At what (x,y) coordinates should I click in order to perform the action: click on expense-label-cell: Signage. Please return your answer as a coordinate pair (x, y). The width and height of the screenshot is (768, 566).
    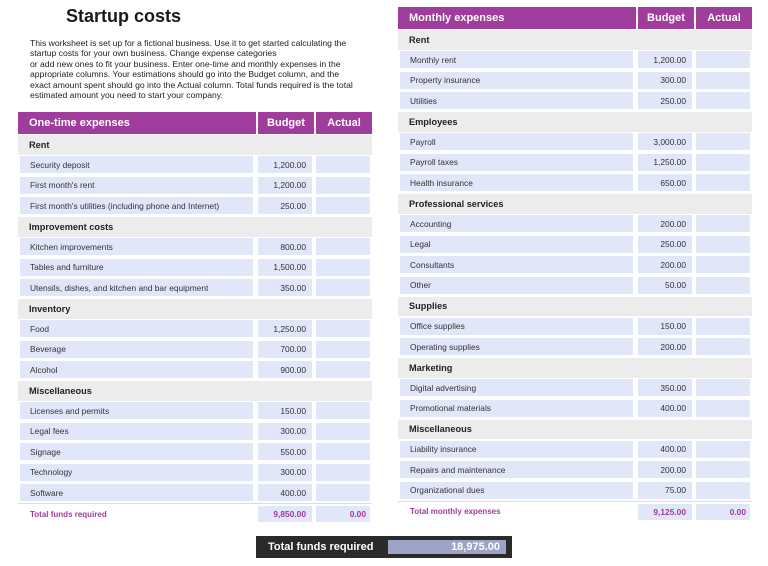
    Looking at the image, I should click on (136, 452).